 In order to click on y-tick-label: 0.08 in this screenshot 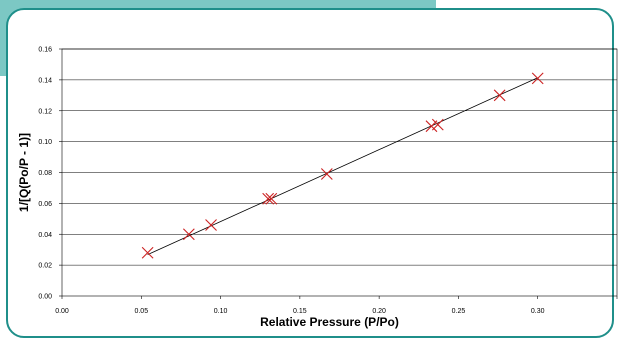, I will do `click(45, 173)`.